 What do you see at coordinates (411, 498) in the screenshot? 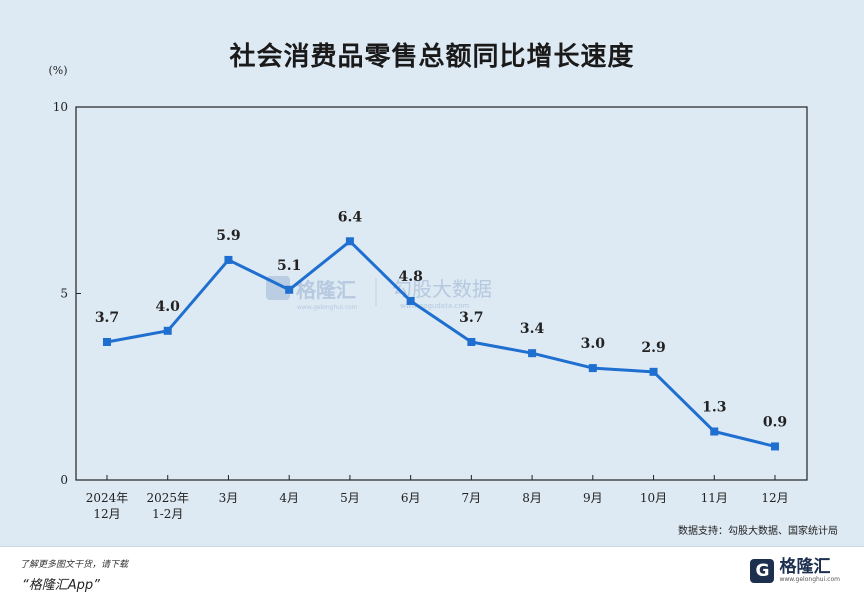
I see `x-tick-label: 6月` at bounding box center [411, 498].